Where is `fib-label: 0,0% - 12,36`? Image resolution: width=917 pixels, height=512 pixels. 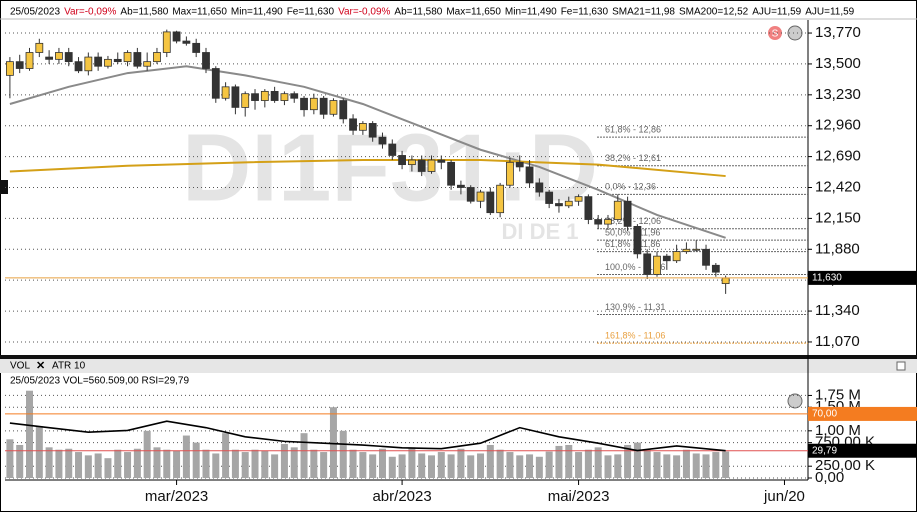 fib-label: 0,0% - 12,36 is located at coordinates (630, 187).